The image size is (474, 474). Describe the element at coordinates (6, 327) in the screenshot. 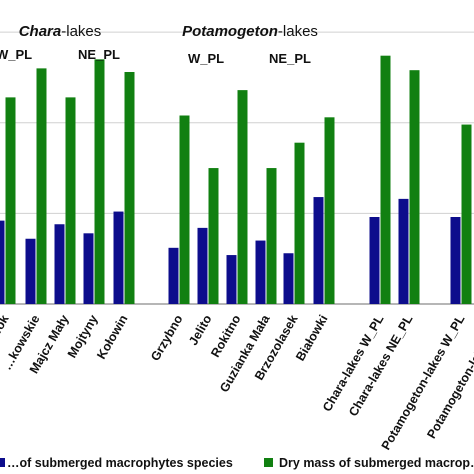

I see `category-label: …ok` at that location.